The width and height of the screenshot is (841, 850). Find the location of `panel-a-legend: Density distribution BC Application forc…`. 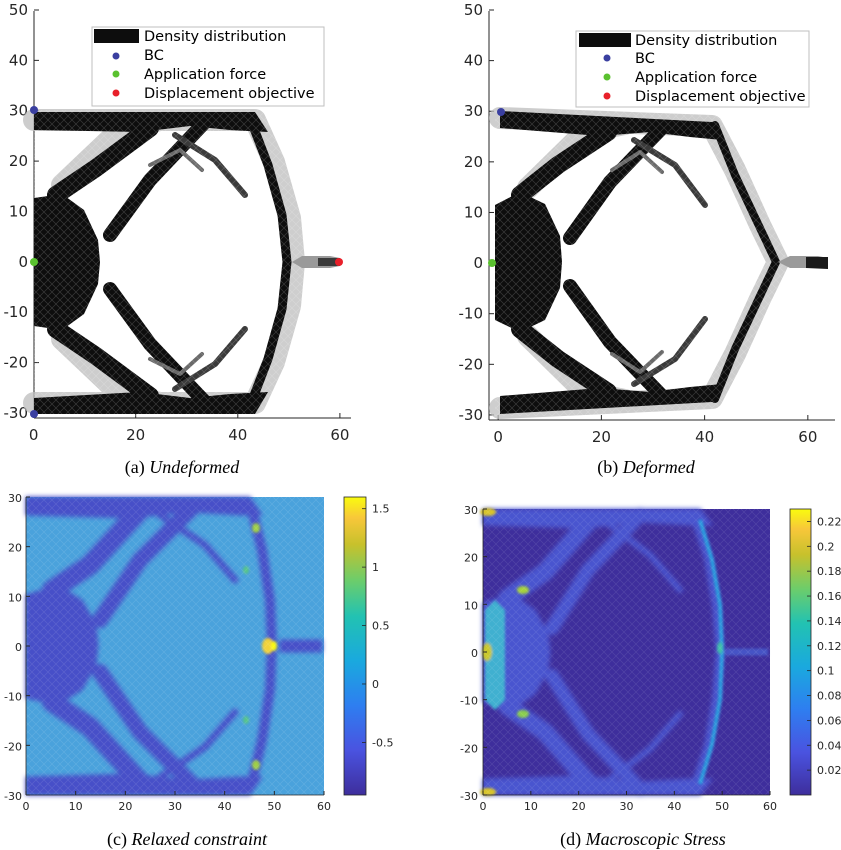

panel-a-legend: Density distribution BC Application forc… is located at coordinates (208, 66).